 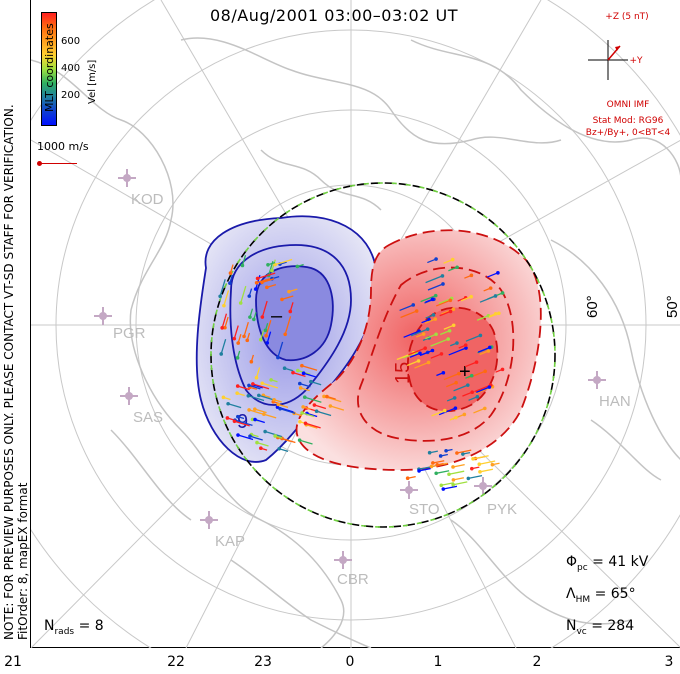 I want to click on mlt-label: 3, so click(x=669, y=662).